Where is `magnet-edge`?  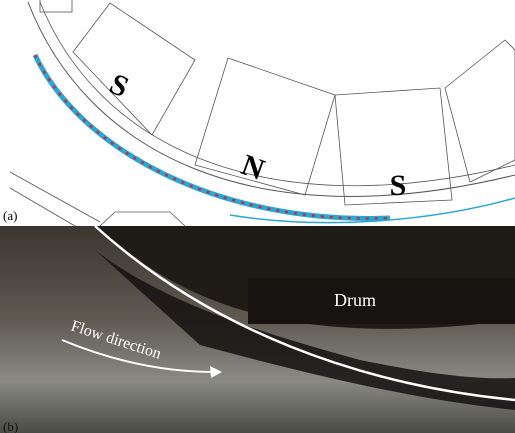 magnet-edge is located at coordinates (56, 6).